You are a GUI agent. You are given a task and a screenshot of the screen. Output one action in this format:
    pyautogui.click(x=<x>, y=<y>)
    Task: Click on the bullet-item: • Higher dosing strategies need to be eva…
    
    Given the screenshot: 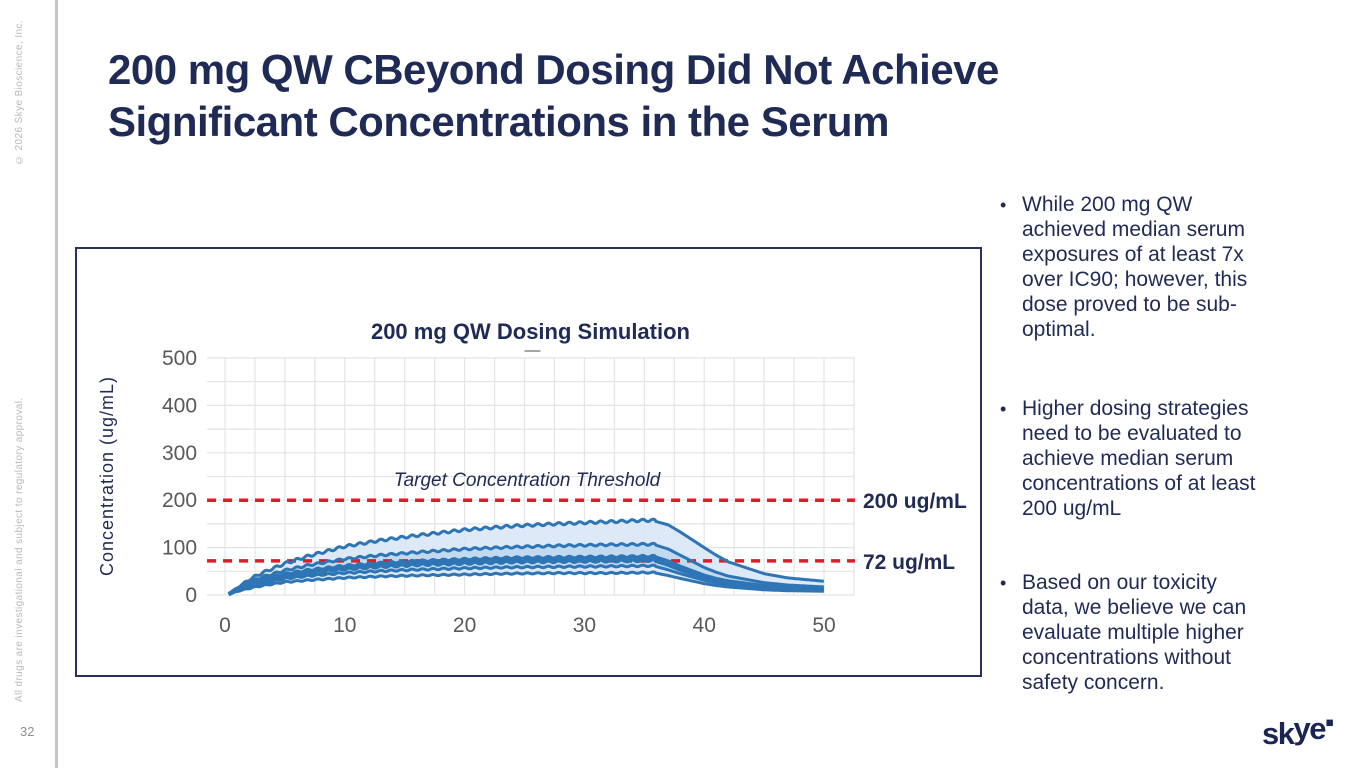 What is the action you would take?
    pyautogui.click(x=1127, y=458)
    